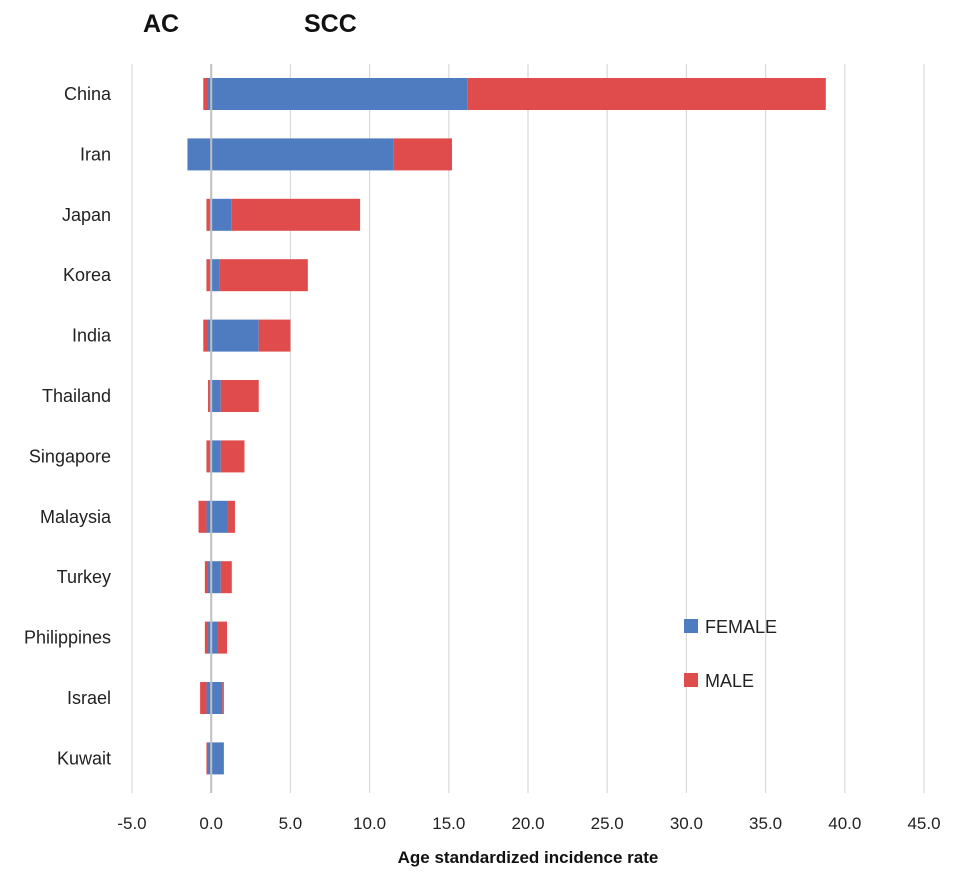 This screenshot has width=974, height=877. Describe the element at coordinates (76, 517) in the screenshot. I see `category-label: Malaysia` at that location.